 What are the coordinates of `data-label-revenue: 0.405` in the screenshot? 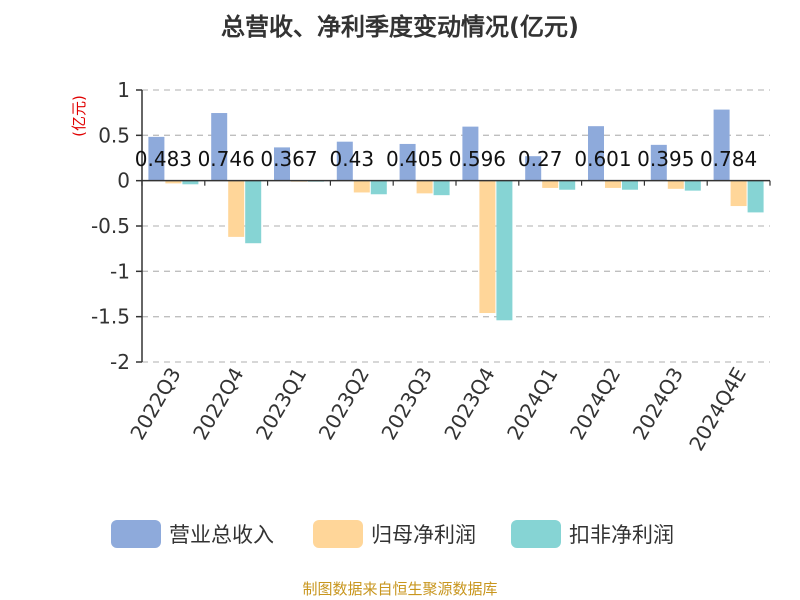 It's located at (414, 159).